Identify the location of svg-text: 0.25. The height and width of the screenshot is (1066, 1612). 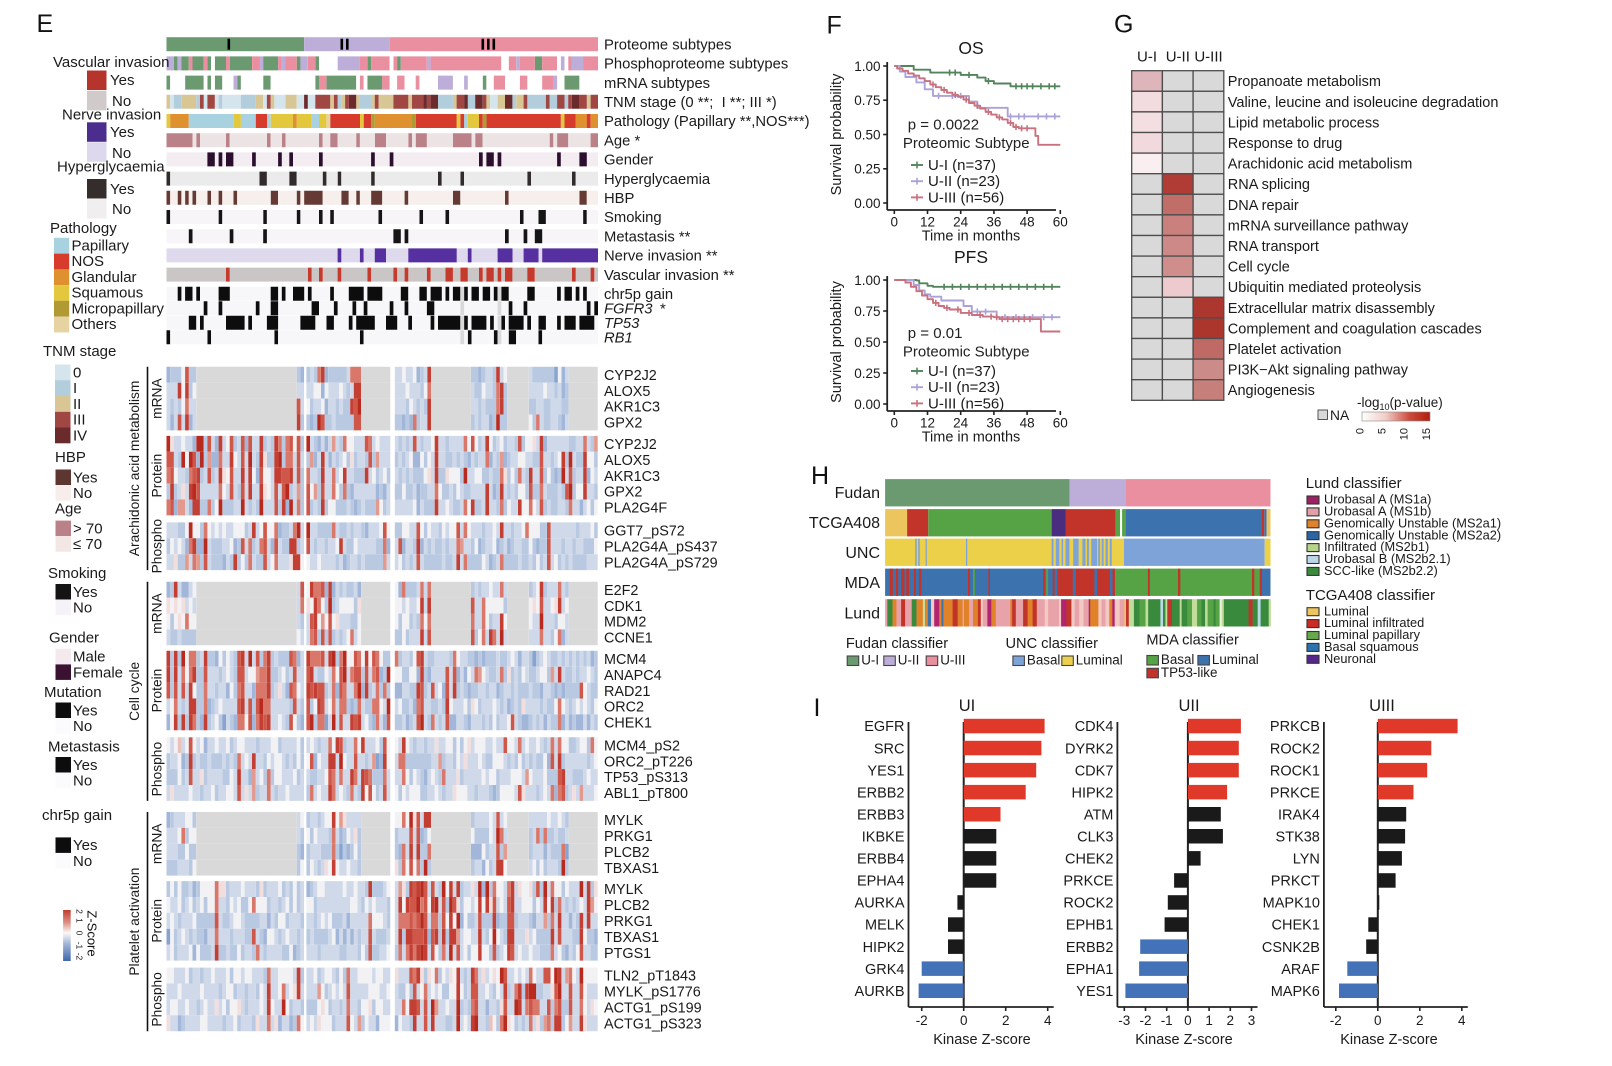
(867, 373).